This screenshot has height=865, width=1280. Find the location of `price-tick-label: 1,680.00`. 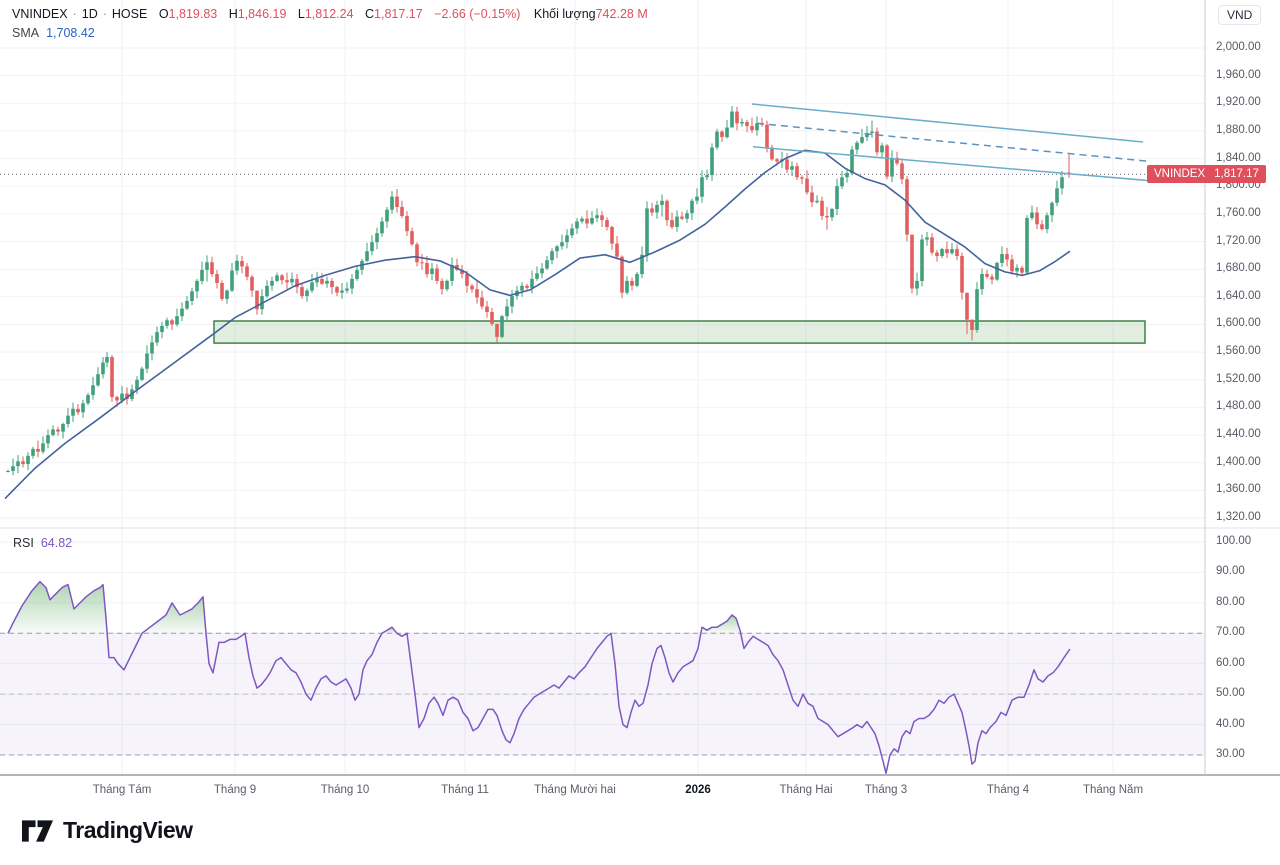

price-tick-label: 1,680.00 is located at coordinates (1238, 268).